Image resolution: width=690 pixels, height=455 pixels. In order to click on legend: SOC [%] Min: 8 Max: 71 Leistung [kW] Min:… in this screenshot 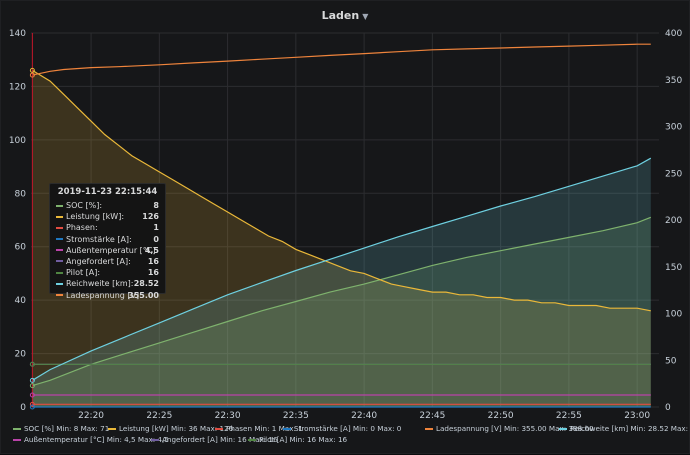, I will do `click(351, 435)`.